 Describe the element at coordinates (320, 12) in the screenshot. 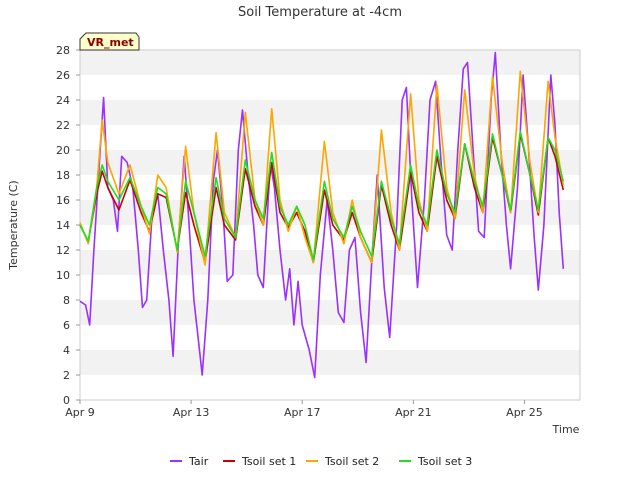

I see `chart-title: Soil Temperature at -4cm` at that location.